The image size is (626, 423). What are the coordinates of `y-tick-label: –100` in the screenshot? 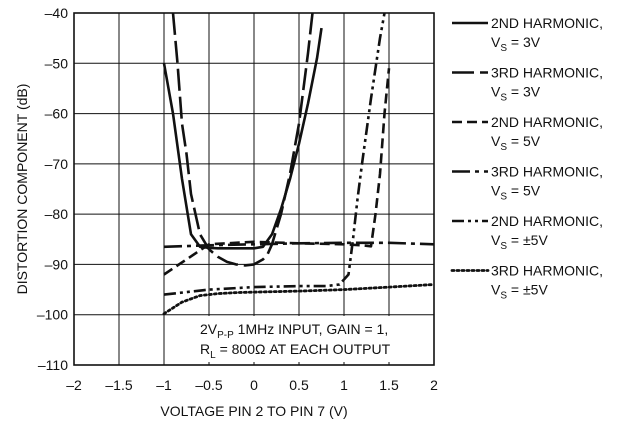 It's located at (52, 315).